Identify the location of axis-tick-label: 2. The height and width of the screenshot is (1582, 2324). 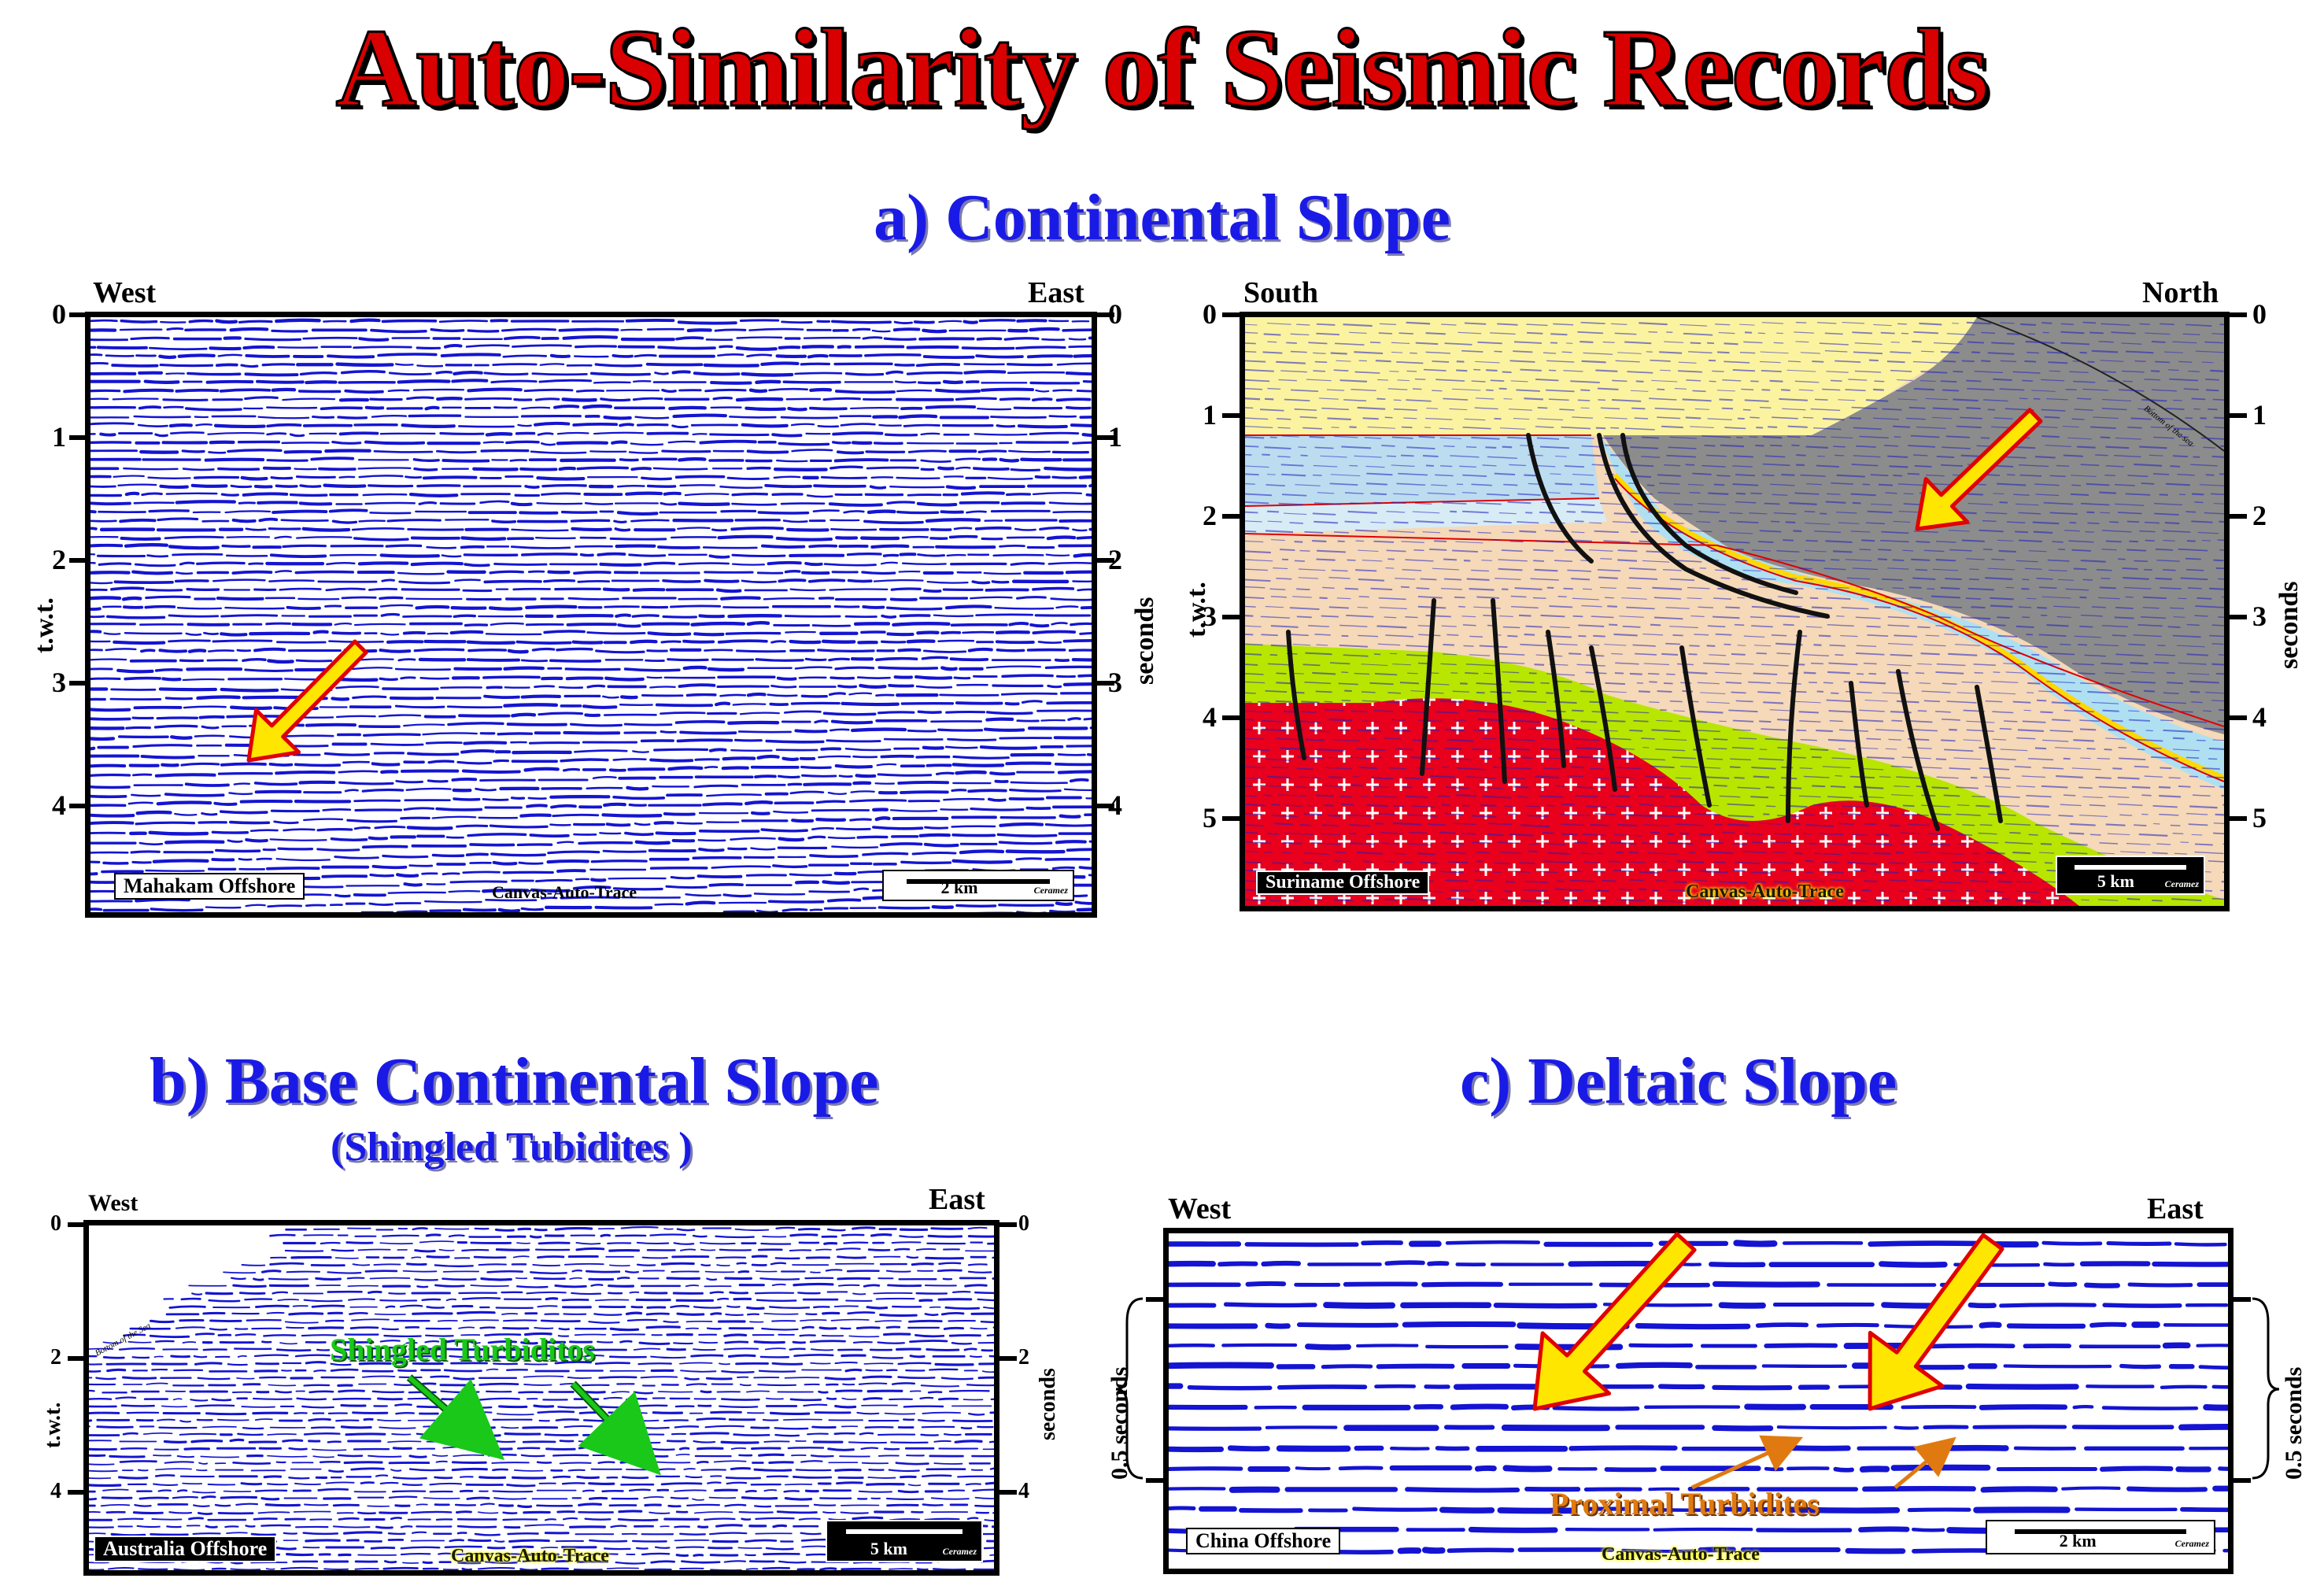
(1023, 1357).